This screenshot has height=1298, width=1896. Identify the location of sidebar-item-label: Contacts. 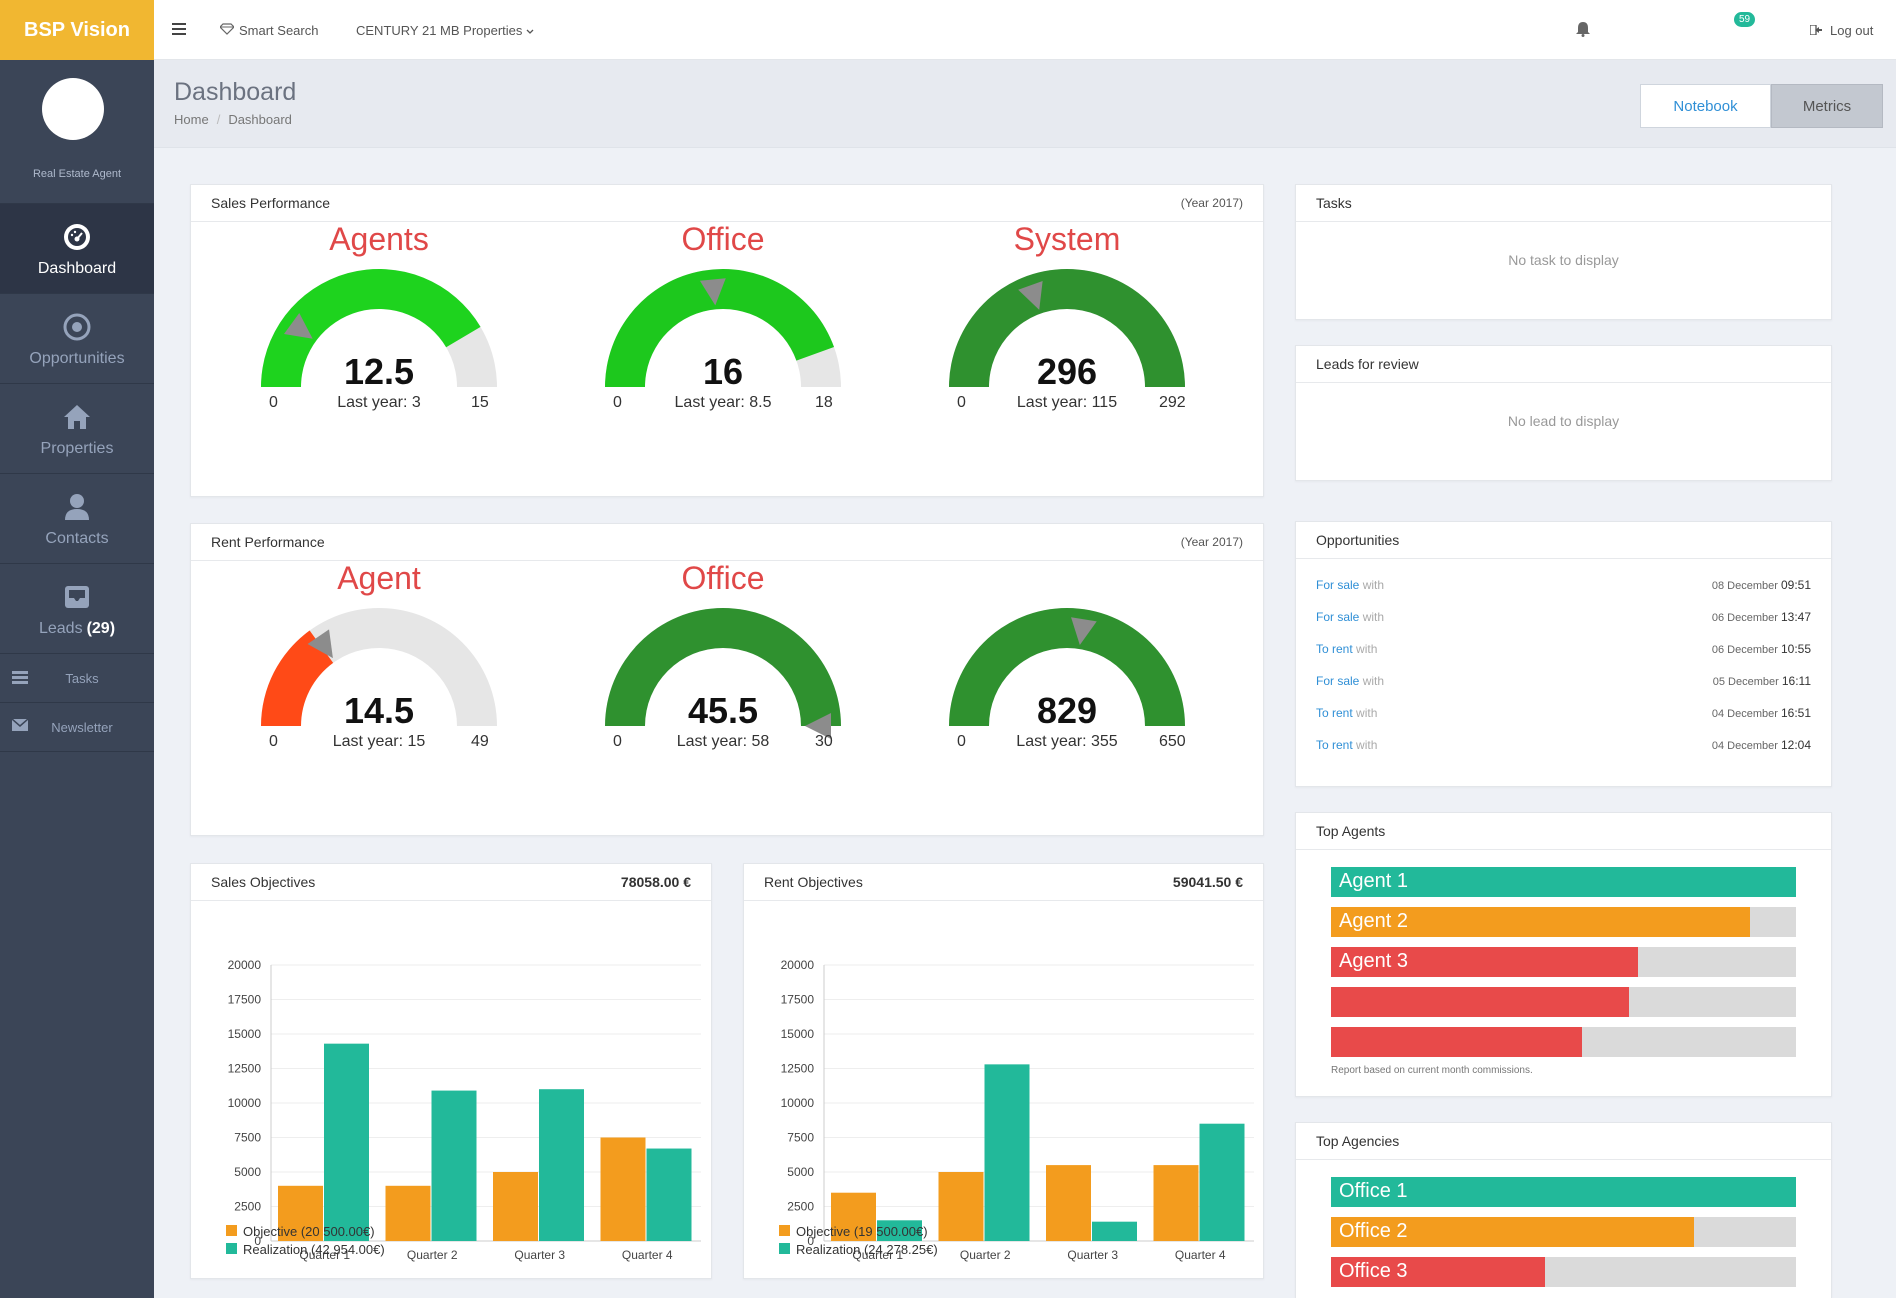
(77, 538).